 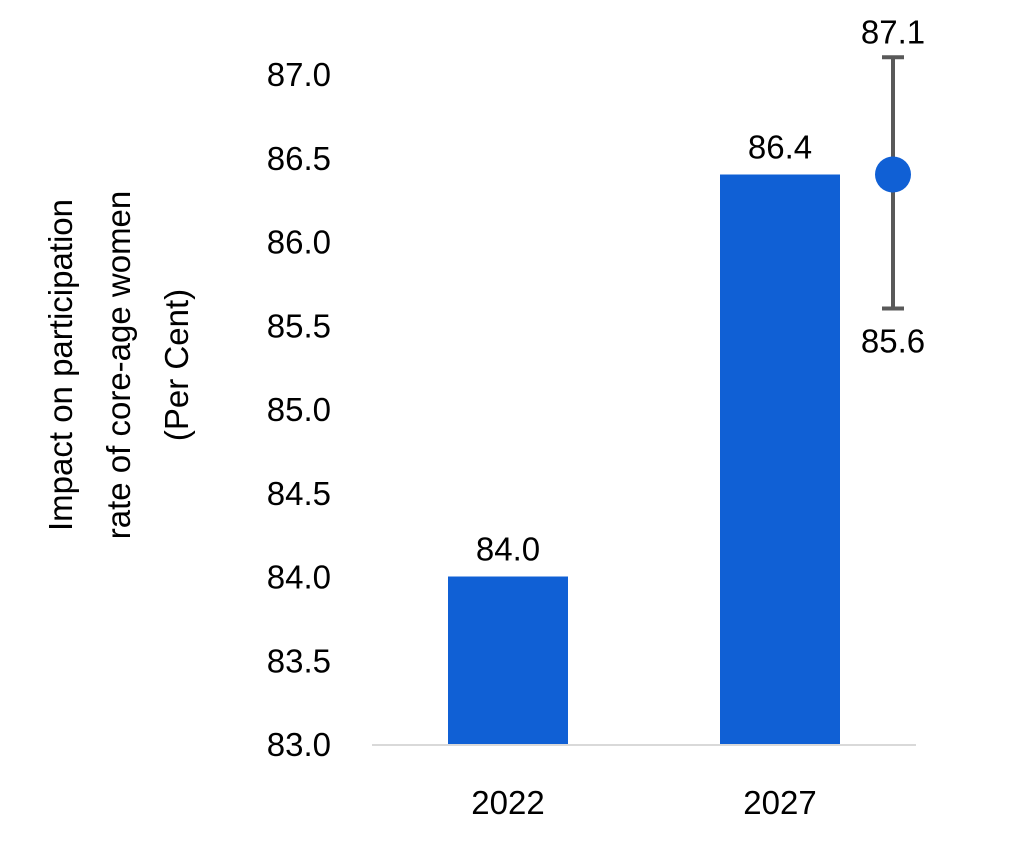 I want to click on y-tick-label: 83.0, so click(x=299, y=744).